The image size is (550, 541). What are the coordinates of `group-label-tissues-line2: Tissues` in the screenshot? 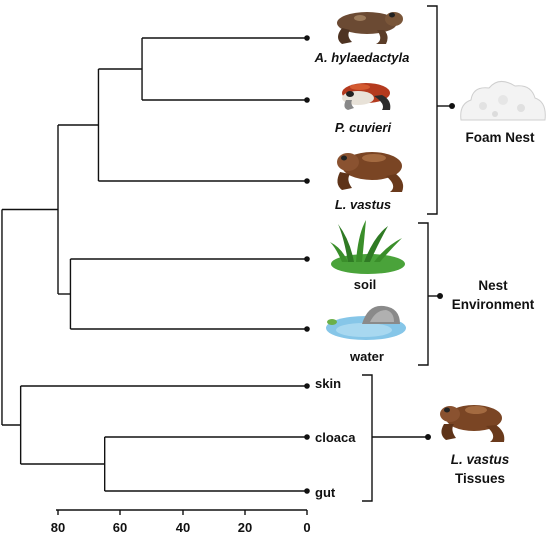 It's located at (480, 478).